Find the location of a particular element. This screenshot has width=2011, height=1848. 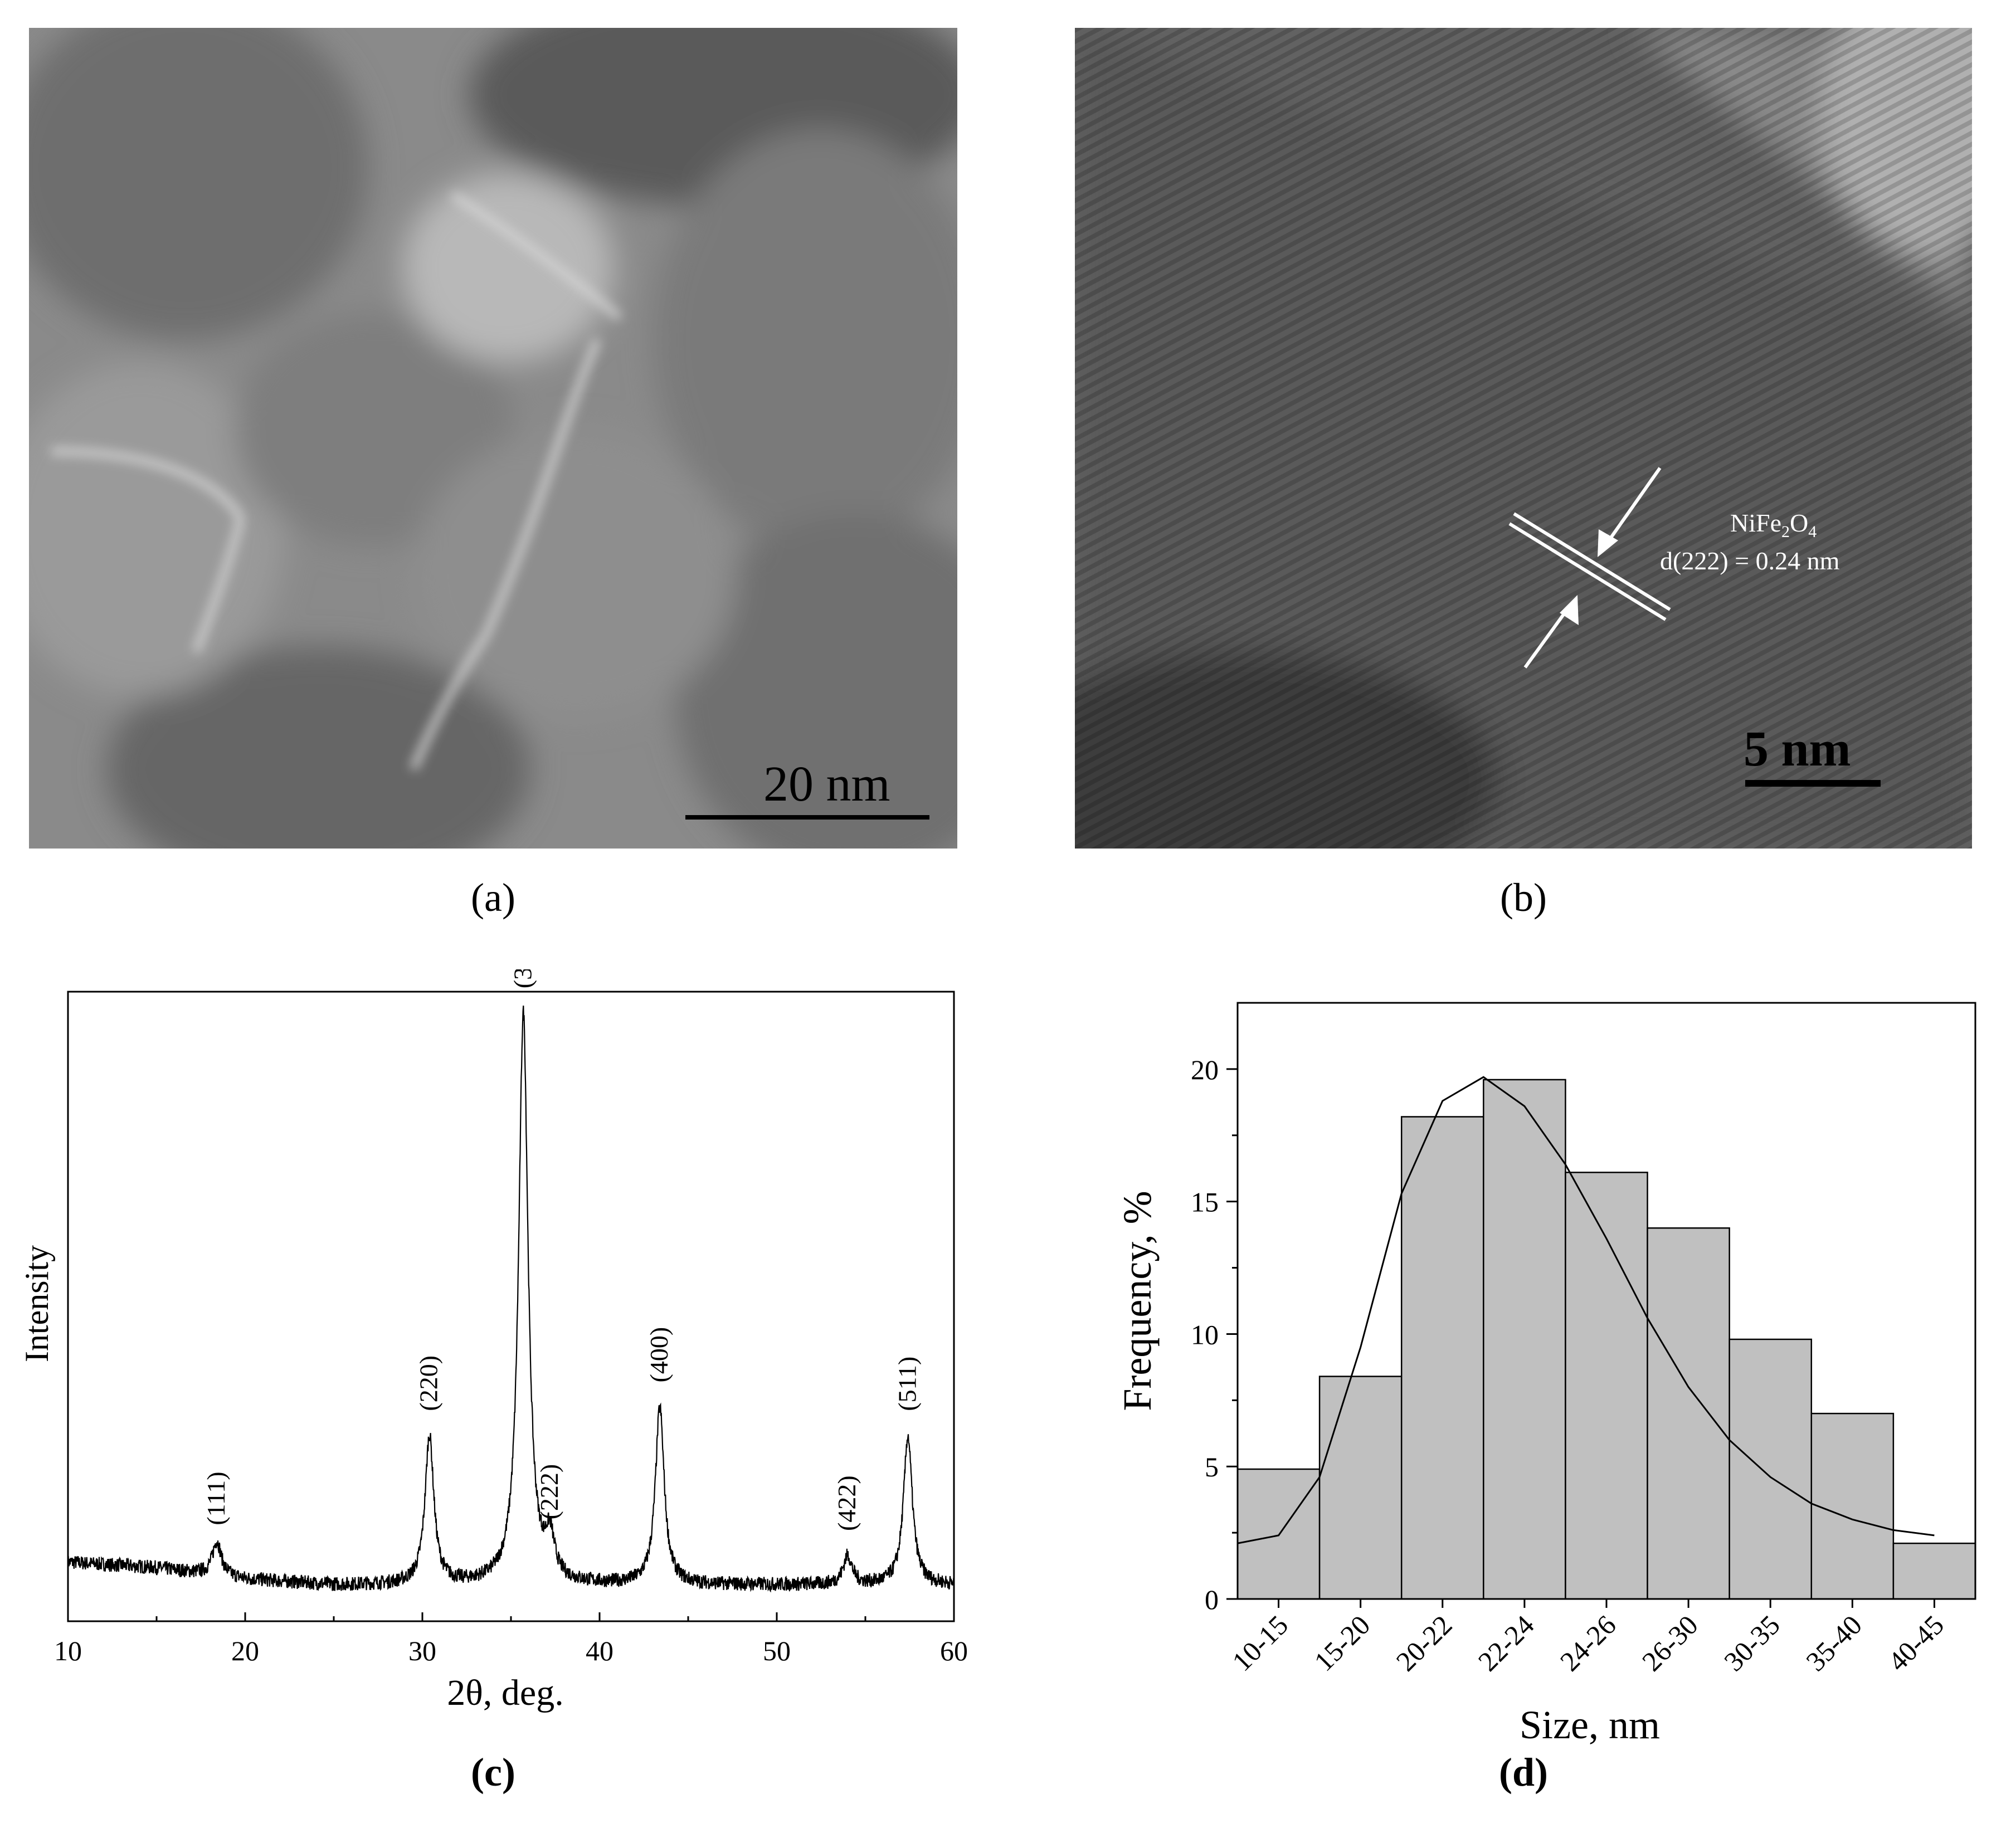

xrd-series-line is located at coordinates (511, 1299).